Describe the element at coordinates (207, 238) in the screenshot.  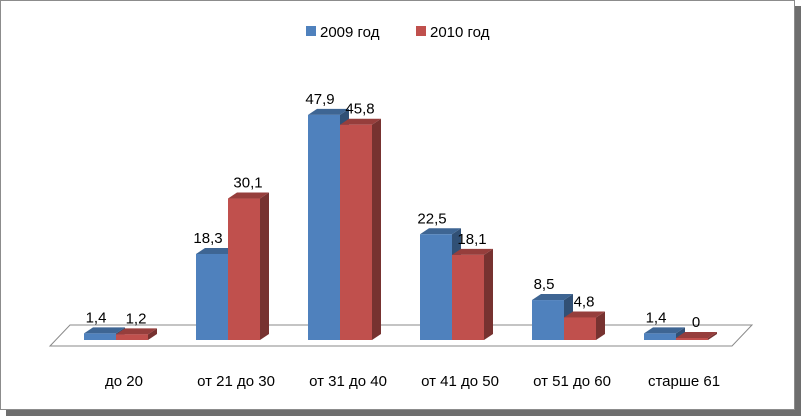
I see `data-label: 18,3` at that location.